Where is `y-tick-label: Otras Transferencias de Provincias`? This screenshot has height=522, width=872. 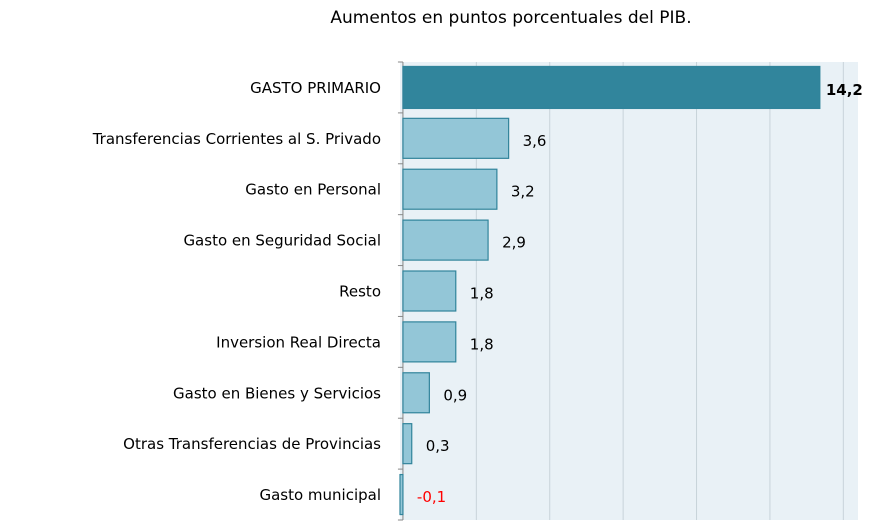
y-tick-label: Otras Transferencias de Provincias is located at coordinates (252, 444).